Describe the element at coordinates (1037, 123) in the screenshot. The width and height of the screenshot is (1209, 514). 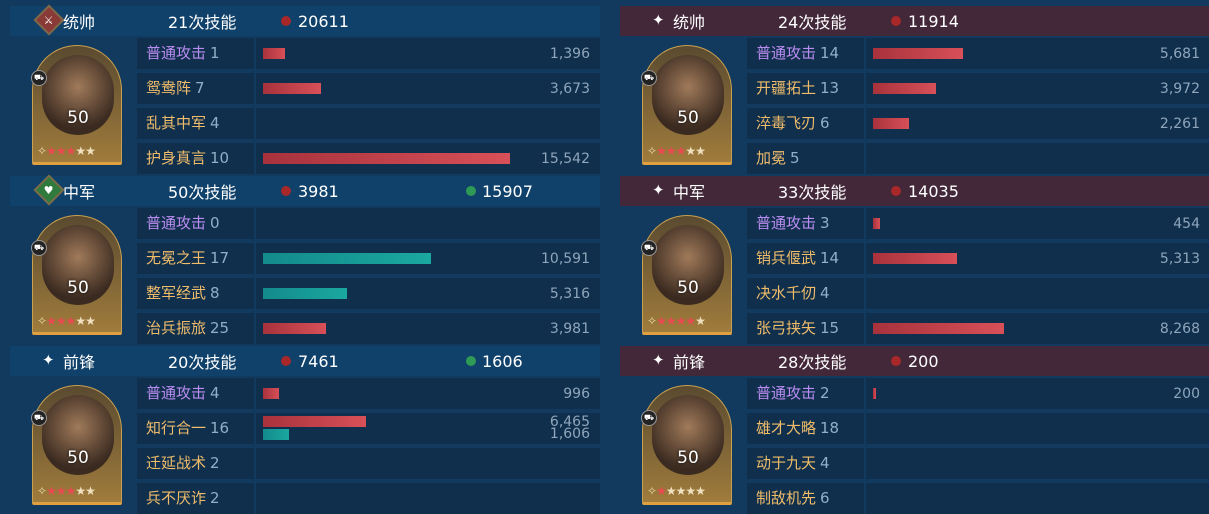
I see `skill-bar-cell: 2,261` at that location.